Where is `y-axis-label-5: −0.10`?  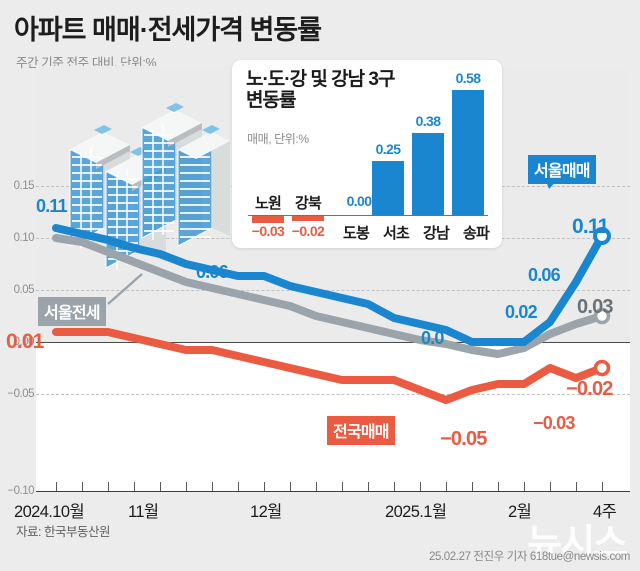
y-axis-label-5: −0.10 is located at coordinates (20, 491).